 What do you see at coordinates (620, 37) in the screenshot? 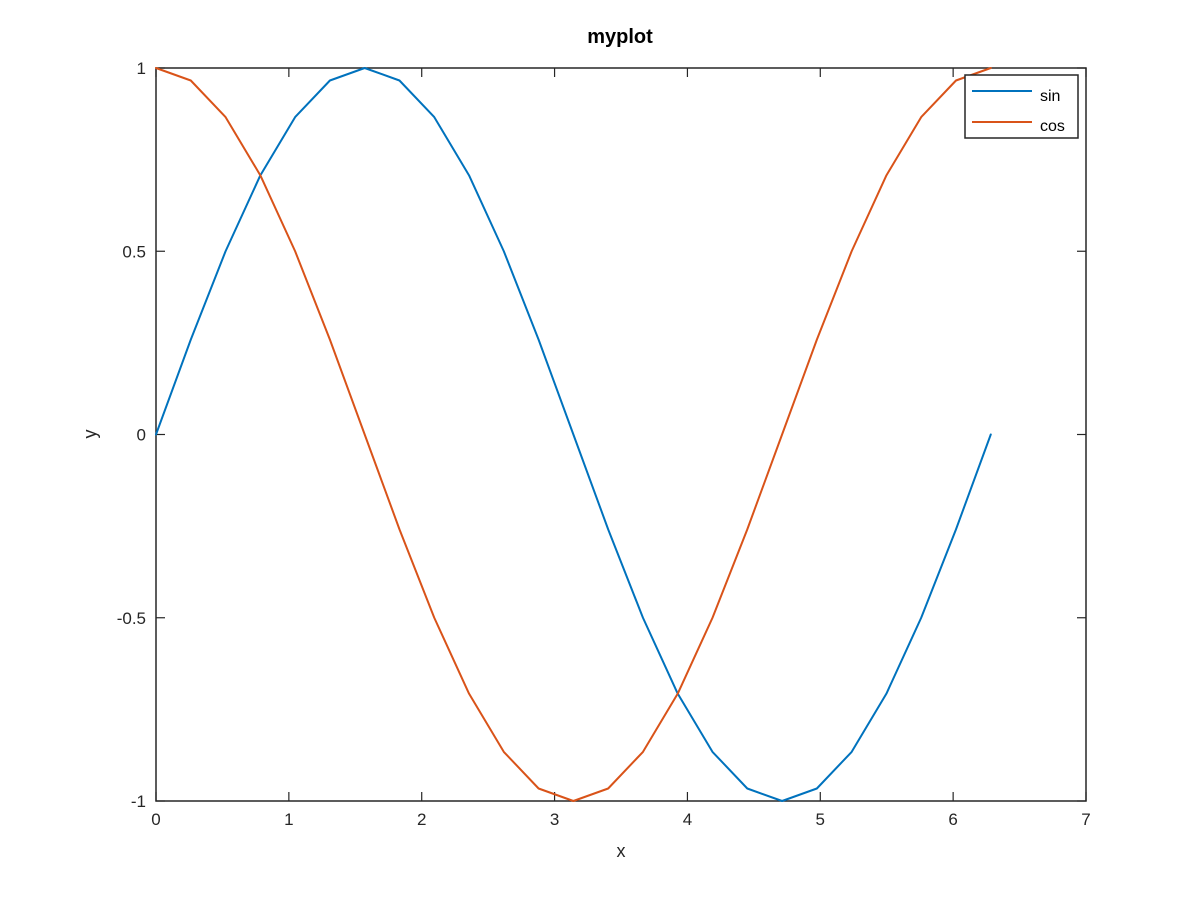
I see `chart-title: myplot` at bounding box center [620, 37].